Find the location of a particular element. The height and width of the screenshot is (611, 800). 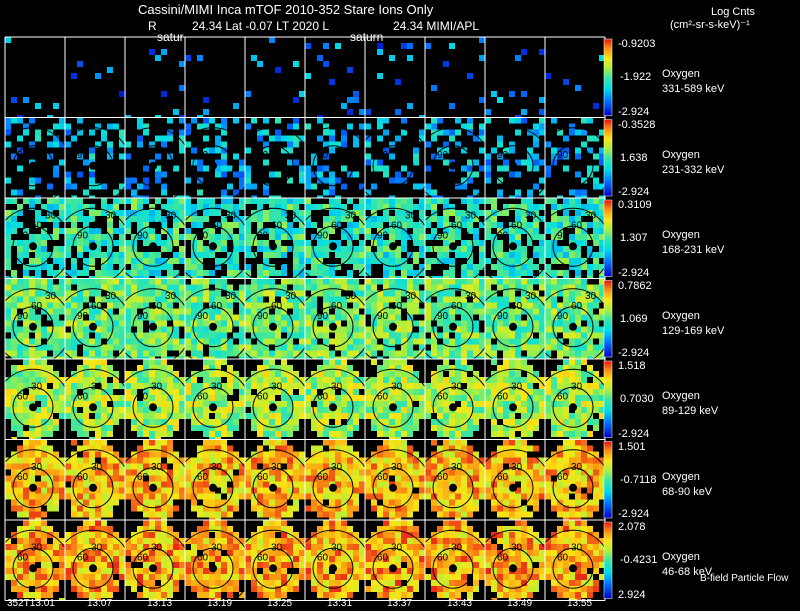

contour-line is located at coordinates (275, 323).